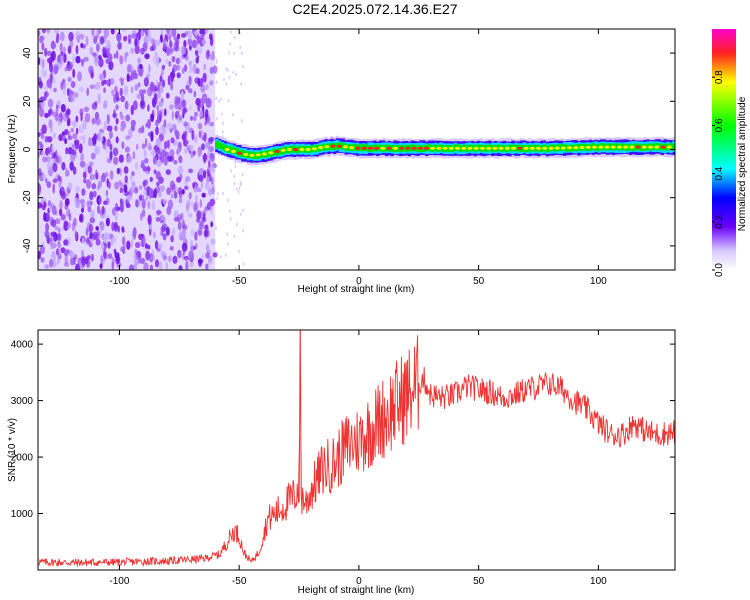 This screenshot has height=600, width=750. I want to click on spectrogram-x-tick-label: 0, so click(359, 281).